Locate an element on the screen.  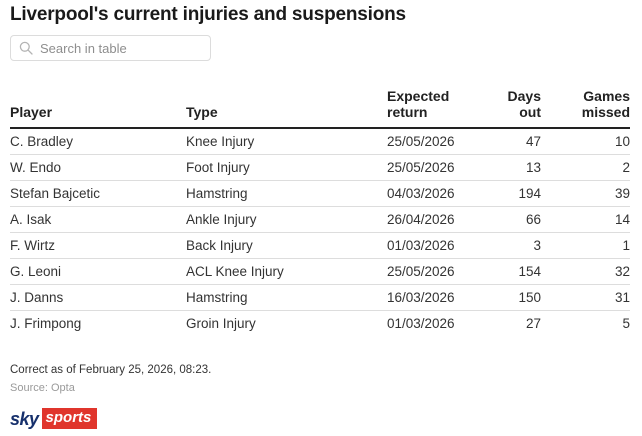
column-header-days-out: Days out is located at coordinates (524, 104).